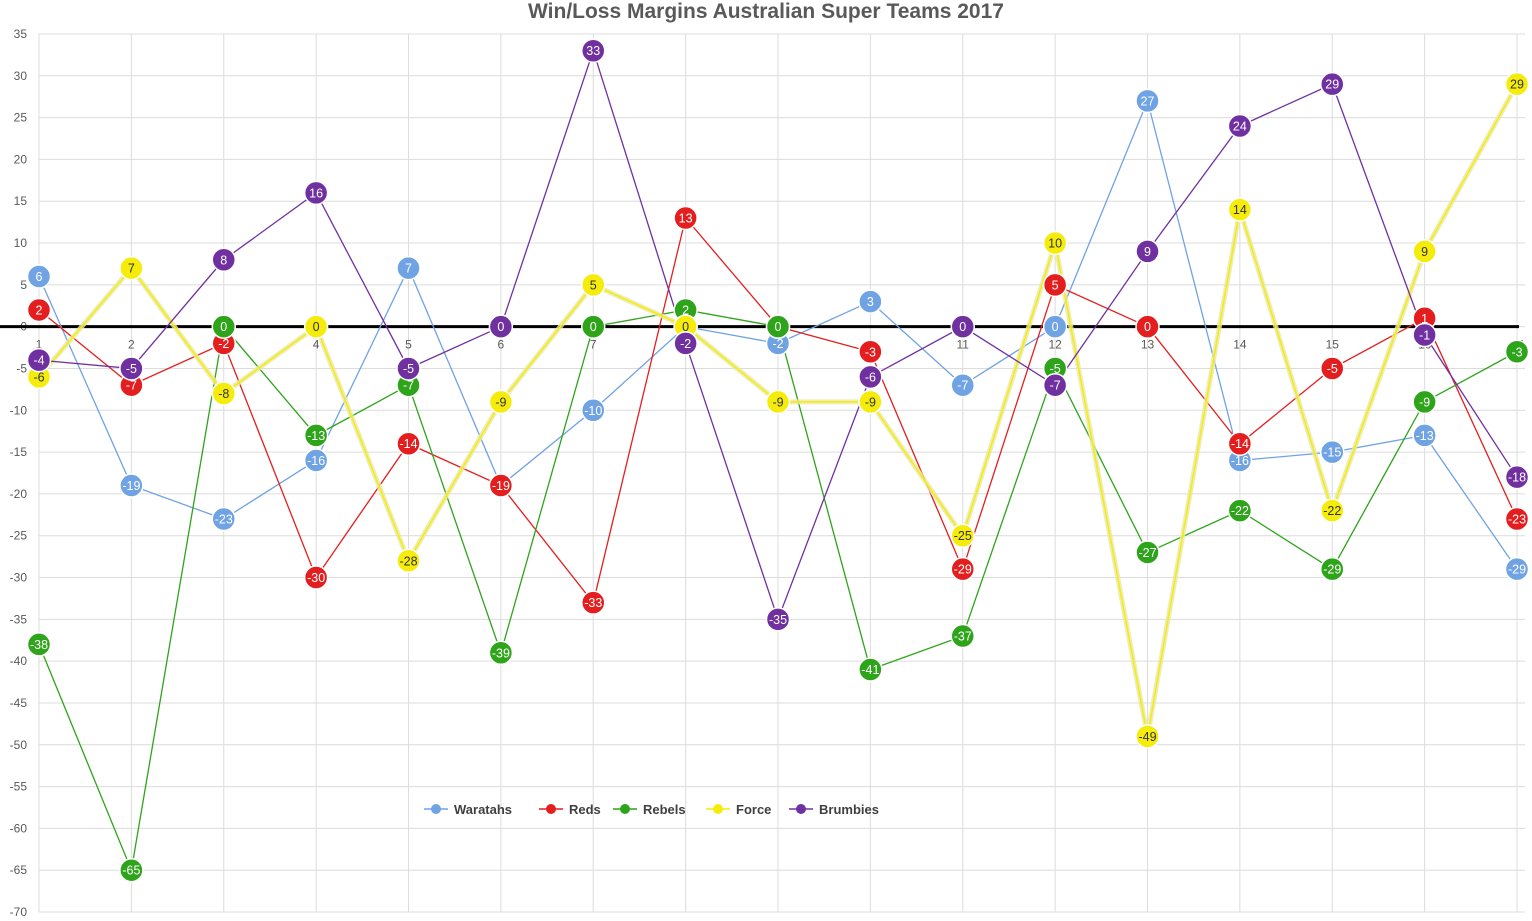 The image size is (1532, 921). Describe the element at coordinates (1333, 345) in the screenshot. I see `x-tick-label: 15` at that location.